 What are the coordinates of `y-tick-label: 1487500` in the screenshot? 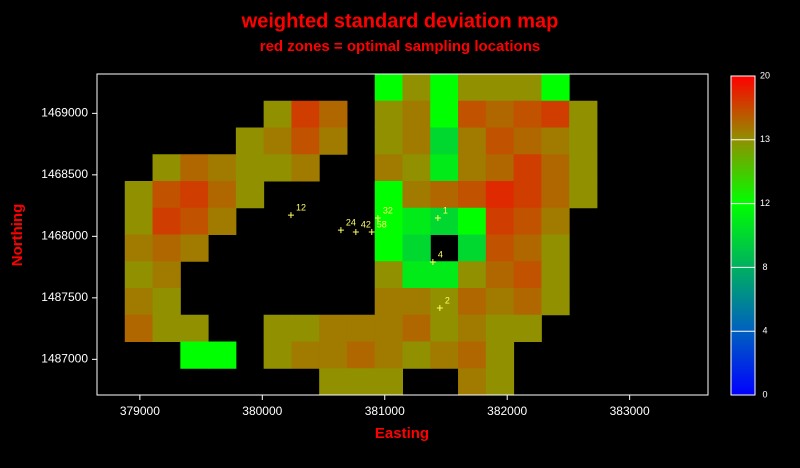 It's located at (64, 297).